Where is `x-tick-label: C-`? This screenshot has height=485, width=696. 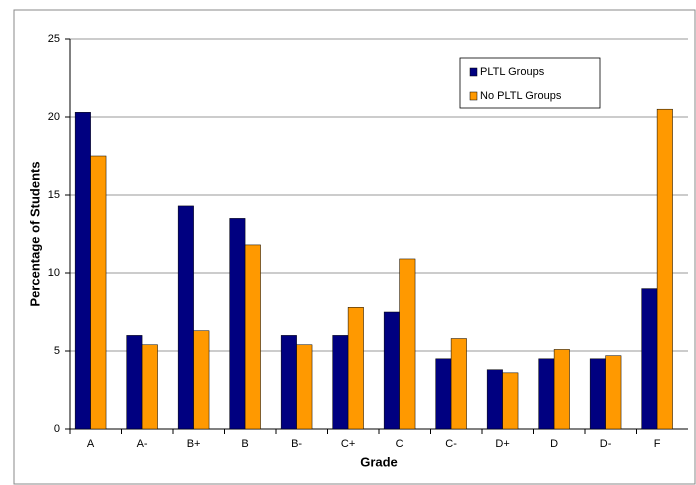 x-tick-label: C- is located at coordinates (451, 444).